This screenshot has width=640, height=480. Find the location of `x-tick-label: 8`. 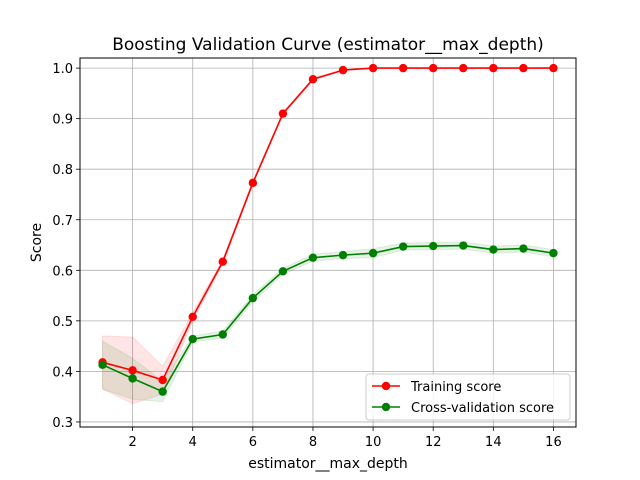

x-tick-label: 8 is located at coordinates (313, 442).